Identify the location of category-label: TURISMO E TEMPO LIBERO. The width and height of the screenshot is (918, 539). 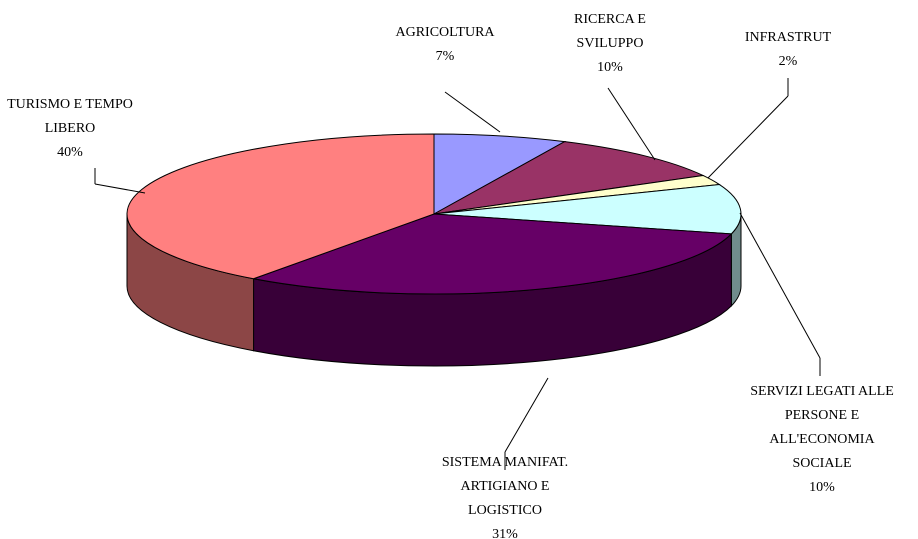
(70, 116).